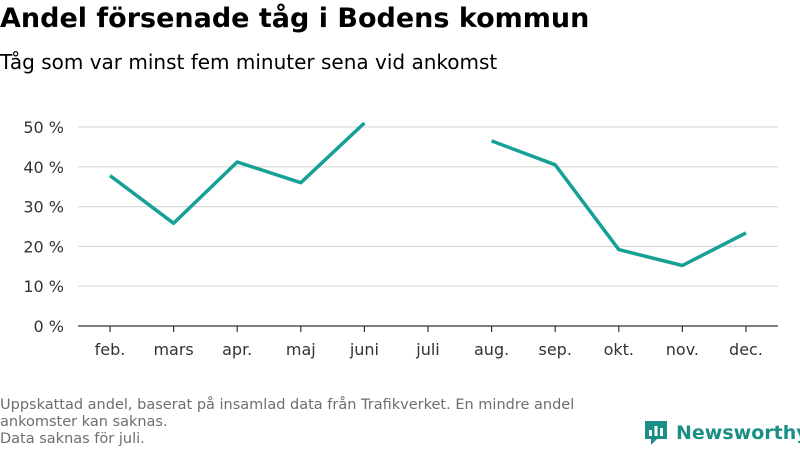 This screenshot has width=800, height=450. Describe the element at coordinates (619, 349) in the screenshot. I see `x-tick-label: okt.` at that location.